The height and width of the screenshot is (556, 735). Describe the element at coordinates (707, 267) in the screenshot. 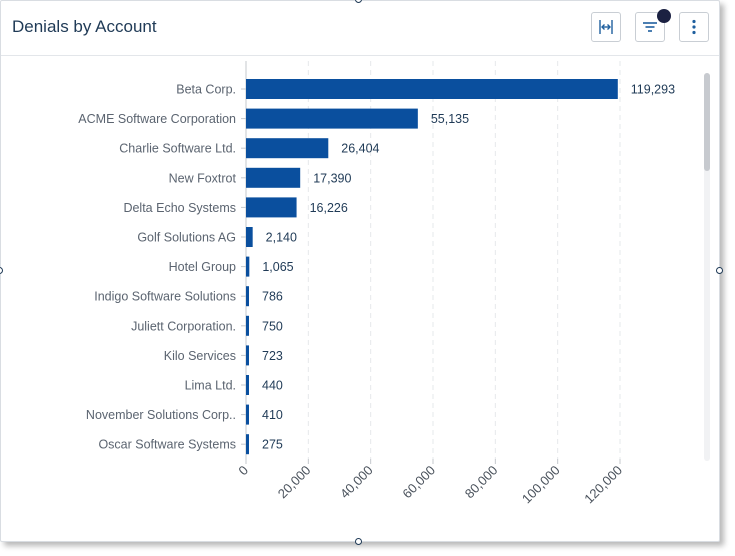

I see `chart-scrollbar-track` at that location.